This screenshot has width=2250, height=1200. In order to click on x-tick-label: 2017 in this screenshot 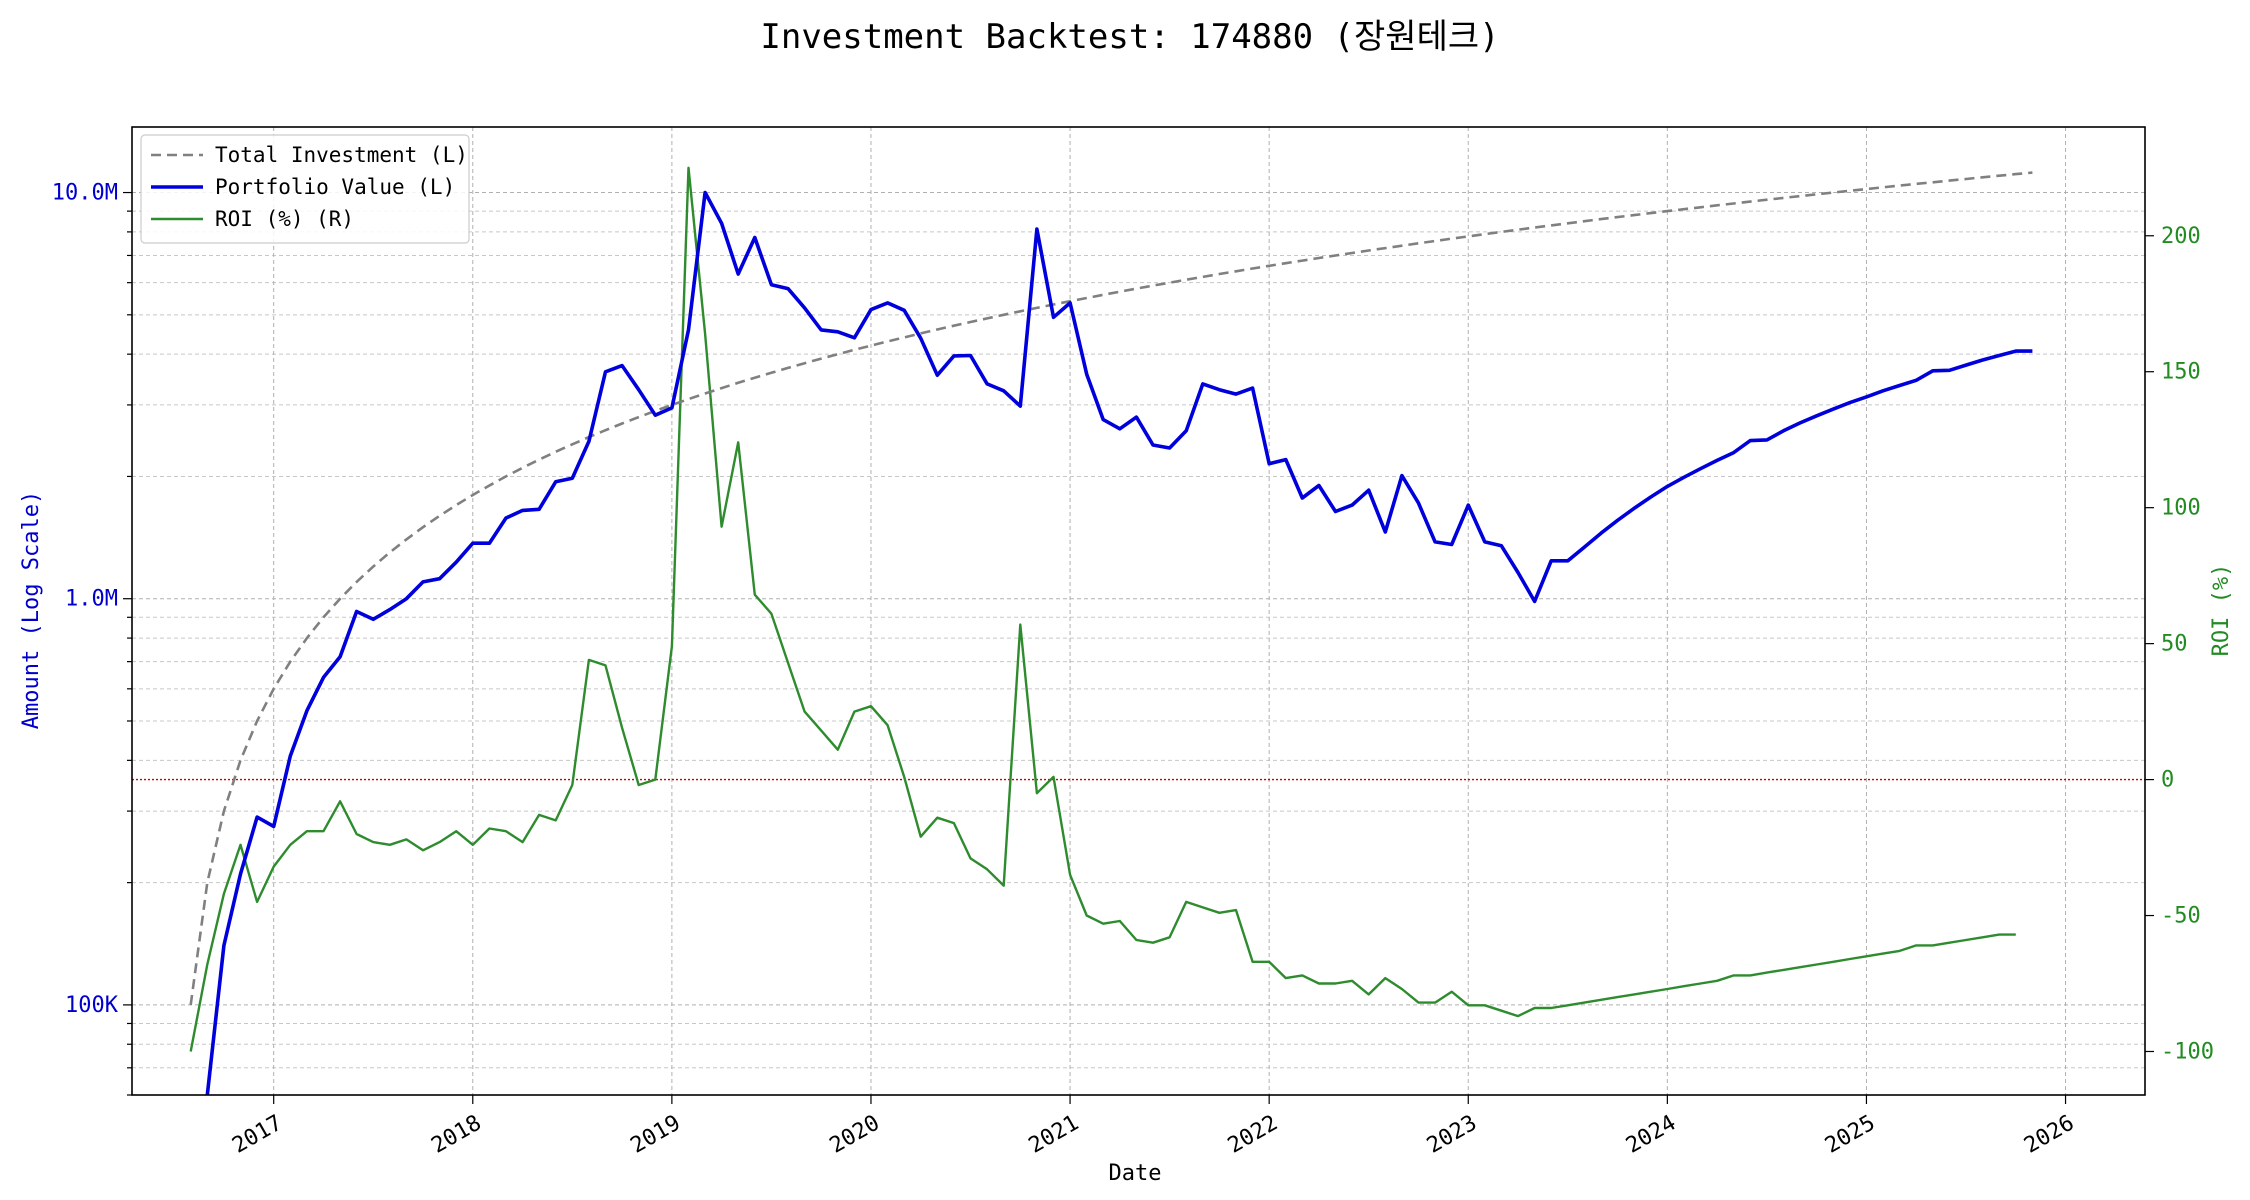, I will do `click(257, 1135)`.